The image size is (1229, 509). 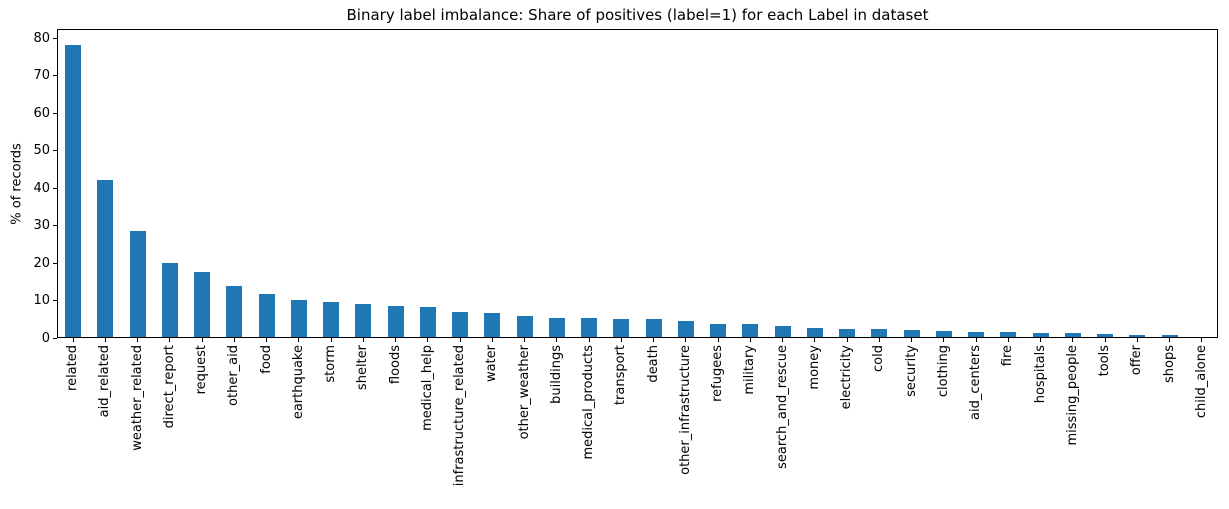 What do you see at coordinates (460, 416) in the screenshot?
I see `x-tick-label-text: infrastructure_related` at bounding box center [460, 416].